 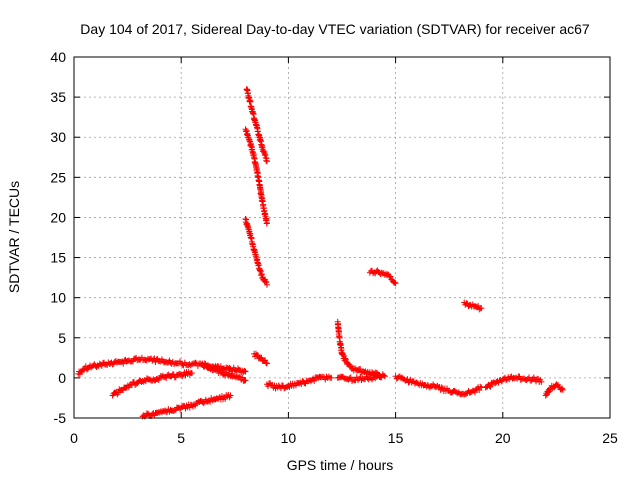 What do you see at coordinates (58, 177) in the screenshot?
I see `y-tick-label: 25` at bounding box center [58, 177].